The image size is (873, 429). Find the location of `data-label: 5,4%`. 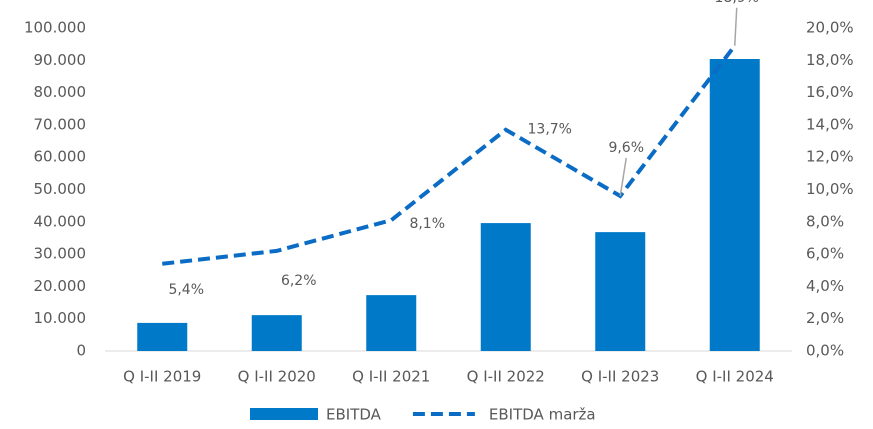

data-label: 5,4% is located at coordinates (186, 290).